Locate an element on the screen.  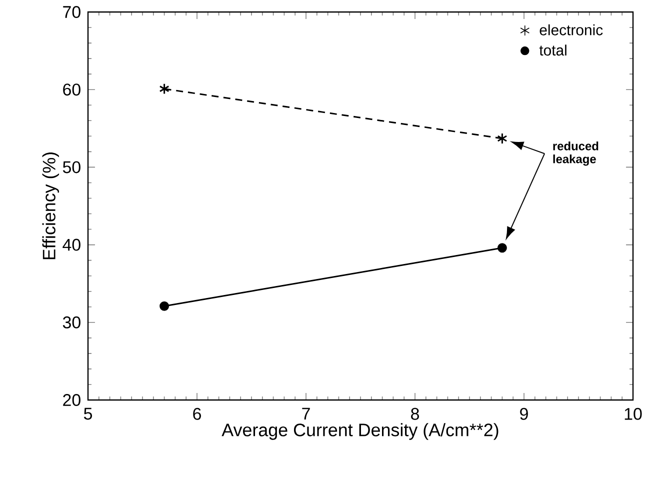
y-tick-label: 40 is located at coordinates (71, 244).